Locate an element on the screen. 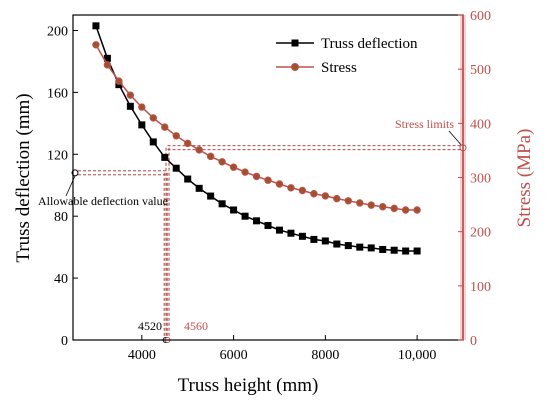 The width and height of the screenshot is (550, 402). y-tick-label: 120 is located at coordinates (57, 155).